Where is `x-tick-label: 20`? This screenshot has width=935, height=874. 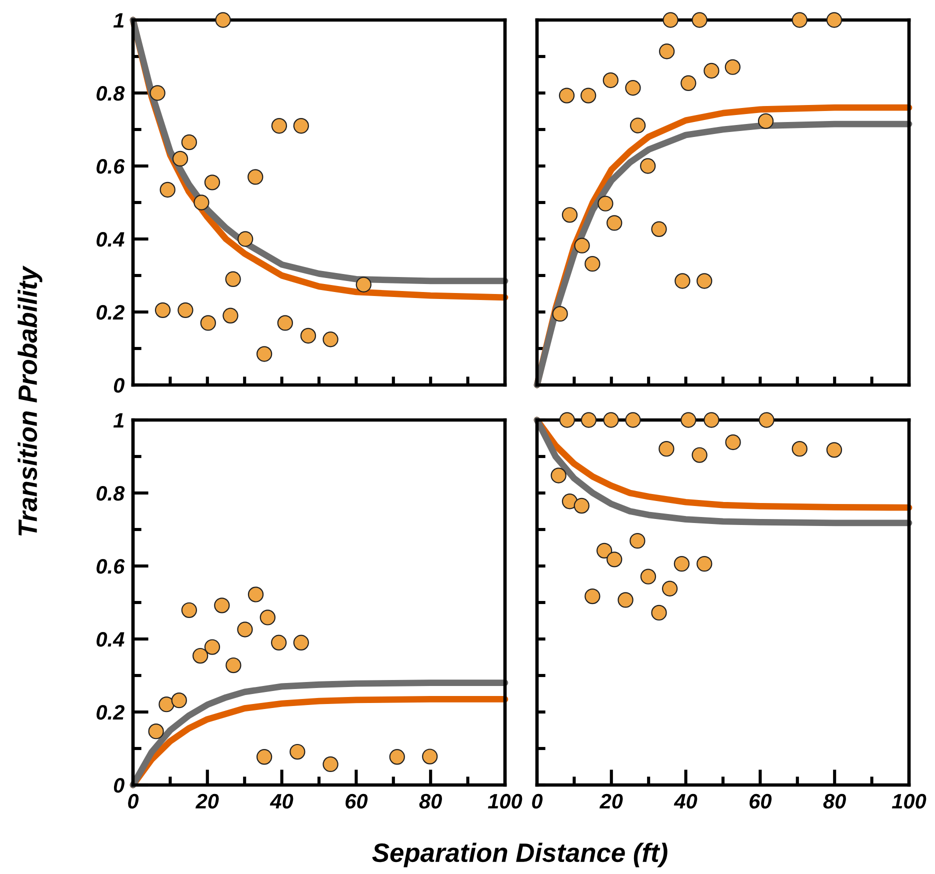 x-tick-label: 20 is located at coordinates (611, 801).